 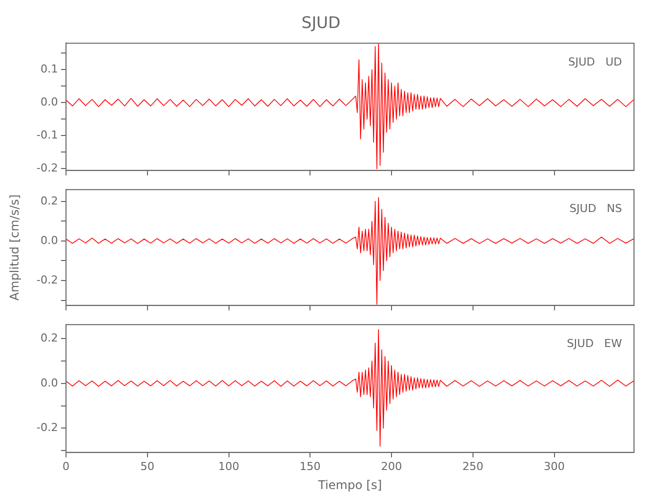 I want to click on x-tick-label: 250, so click(x=473, y=466).